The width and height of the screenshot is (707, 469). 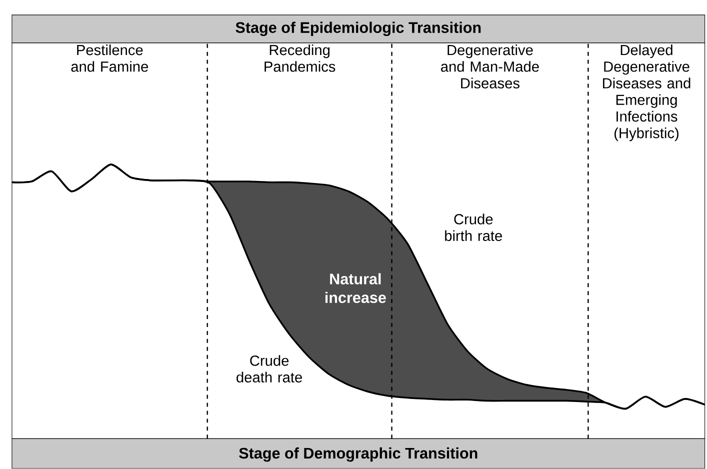 What do you see at coordinates (269, 369) in the screenshot?
I see `series-label: Crude death rate` at bounding box center [269, 369].